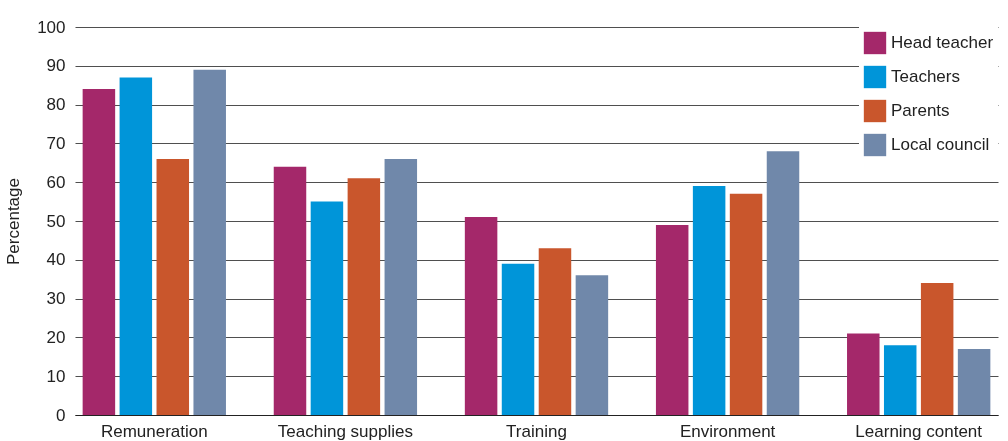 The width and height of the screenshot is (1008, 441). Describe the element at coordinates (345, 431) in the screenshot. I see `x-tick-label: Teaching supplies` at that location.